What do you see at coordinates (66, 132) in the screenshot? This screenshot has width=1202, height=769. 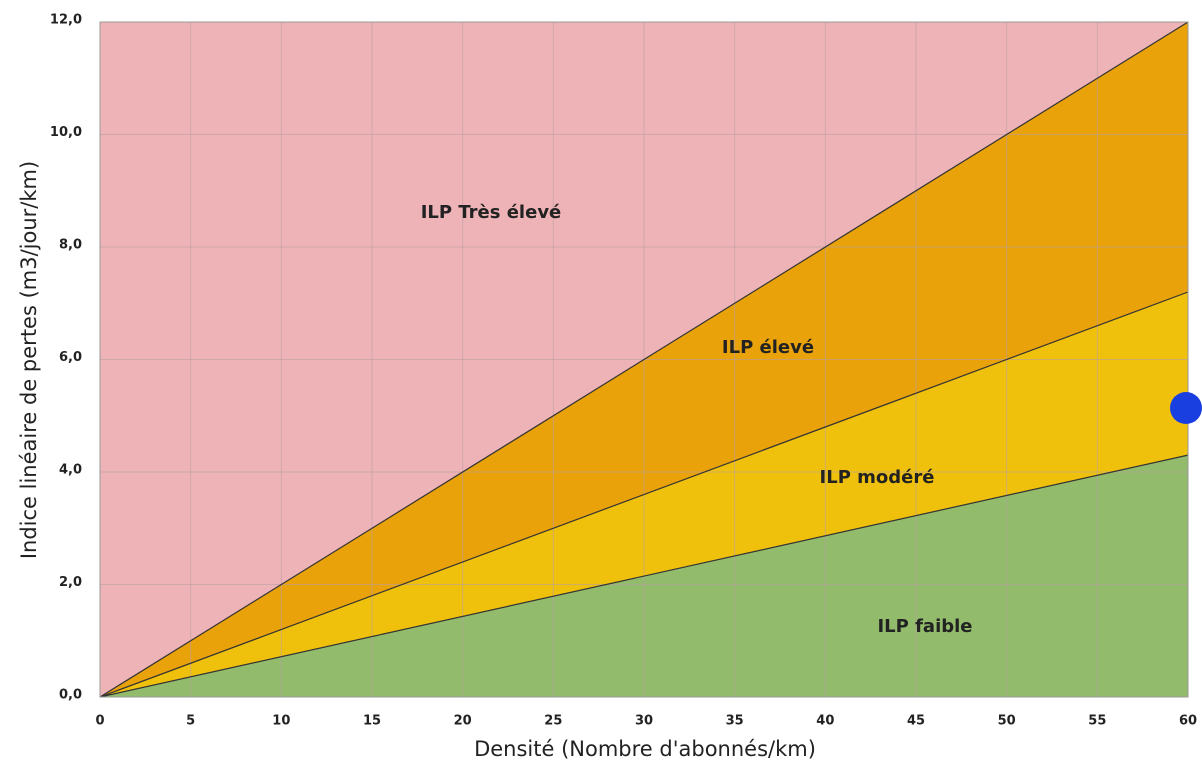 I see `y-tick-label: 10,0` at bounding box center [66, 132].